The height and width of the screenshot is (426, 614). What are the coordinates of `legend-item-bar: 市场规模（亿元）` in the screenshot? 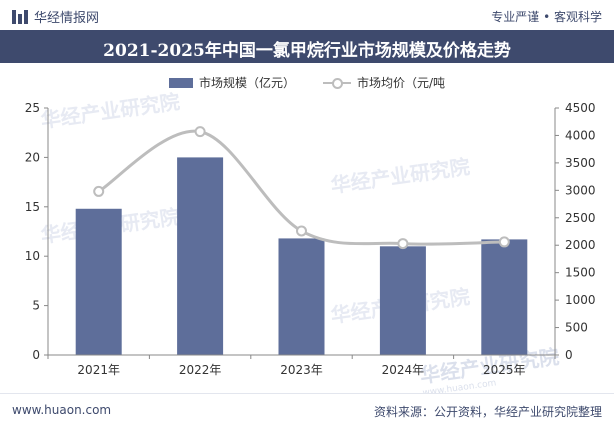 It's located at (231, 82).